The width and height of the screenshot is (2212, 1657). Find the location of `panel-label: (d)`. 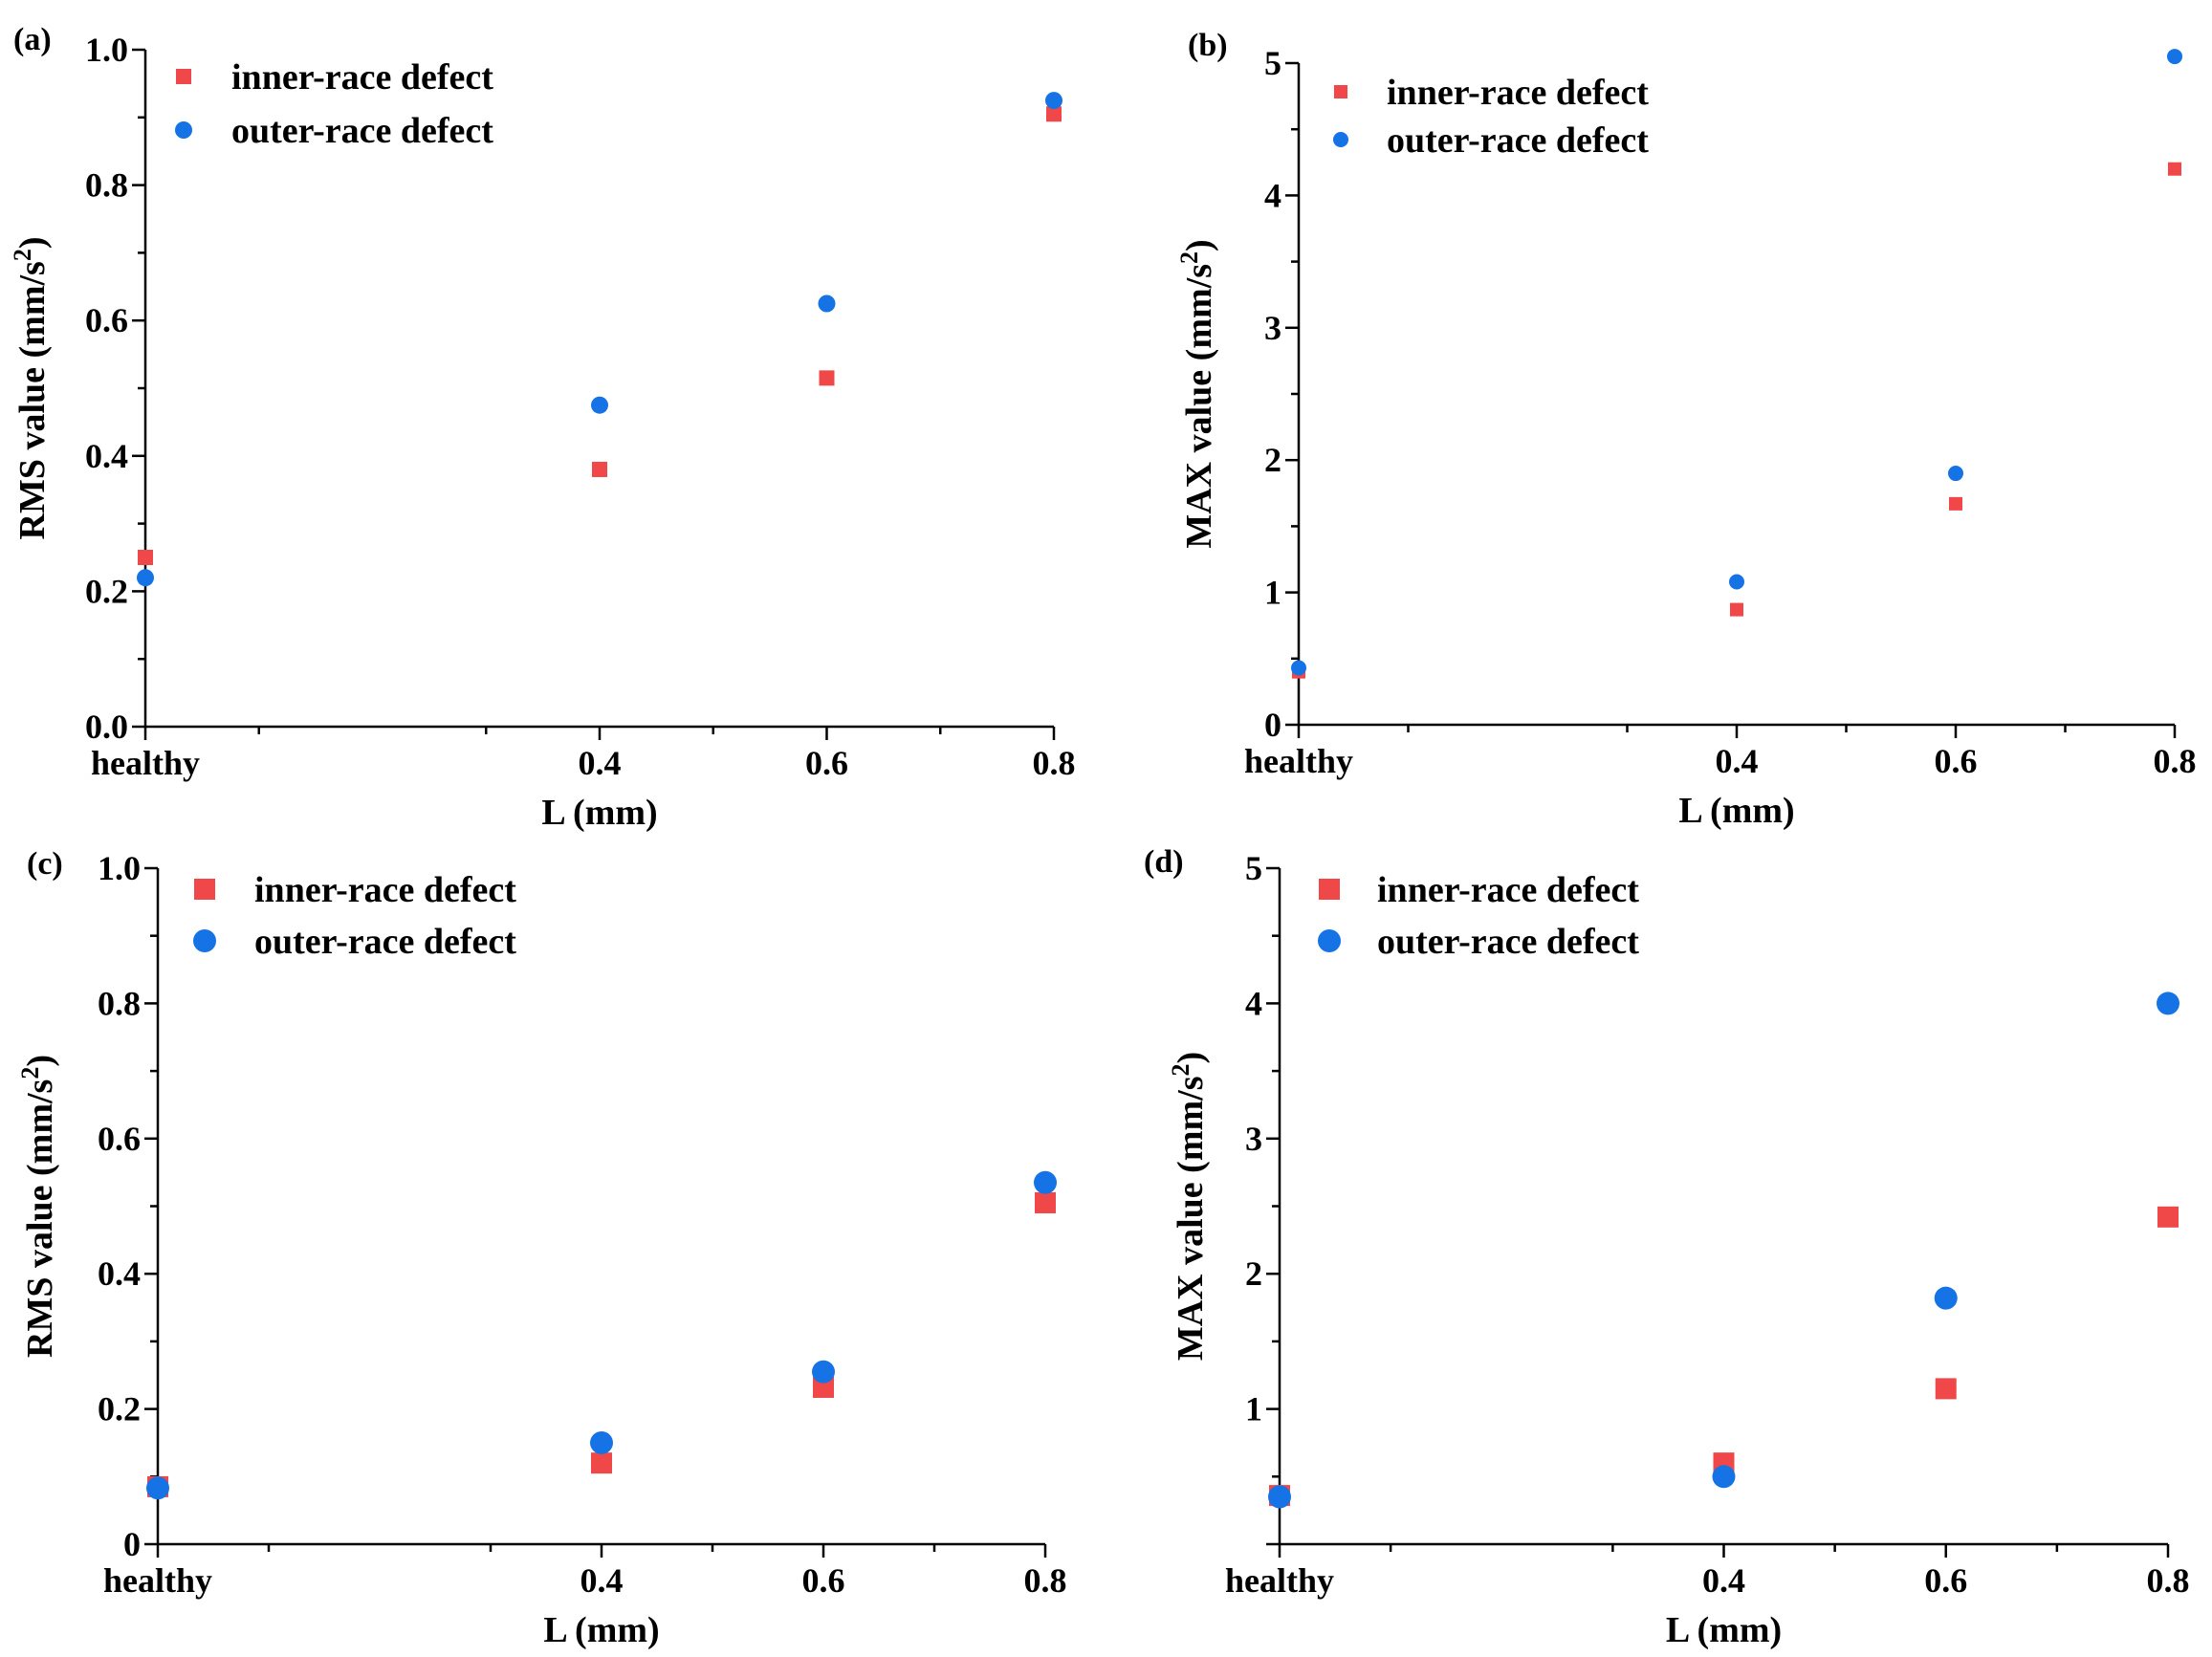

panel-label: (d) is located at coordinates (1164, 862).